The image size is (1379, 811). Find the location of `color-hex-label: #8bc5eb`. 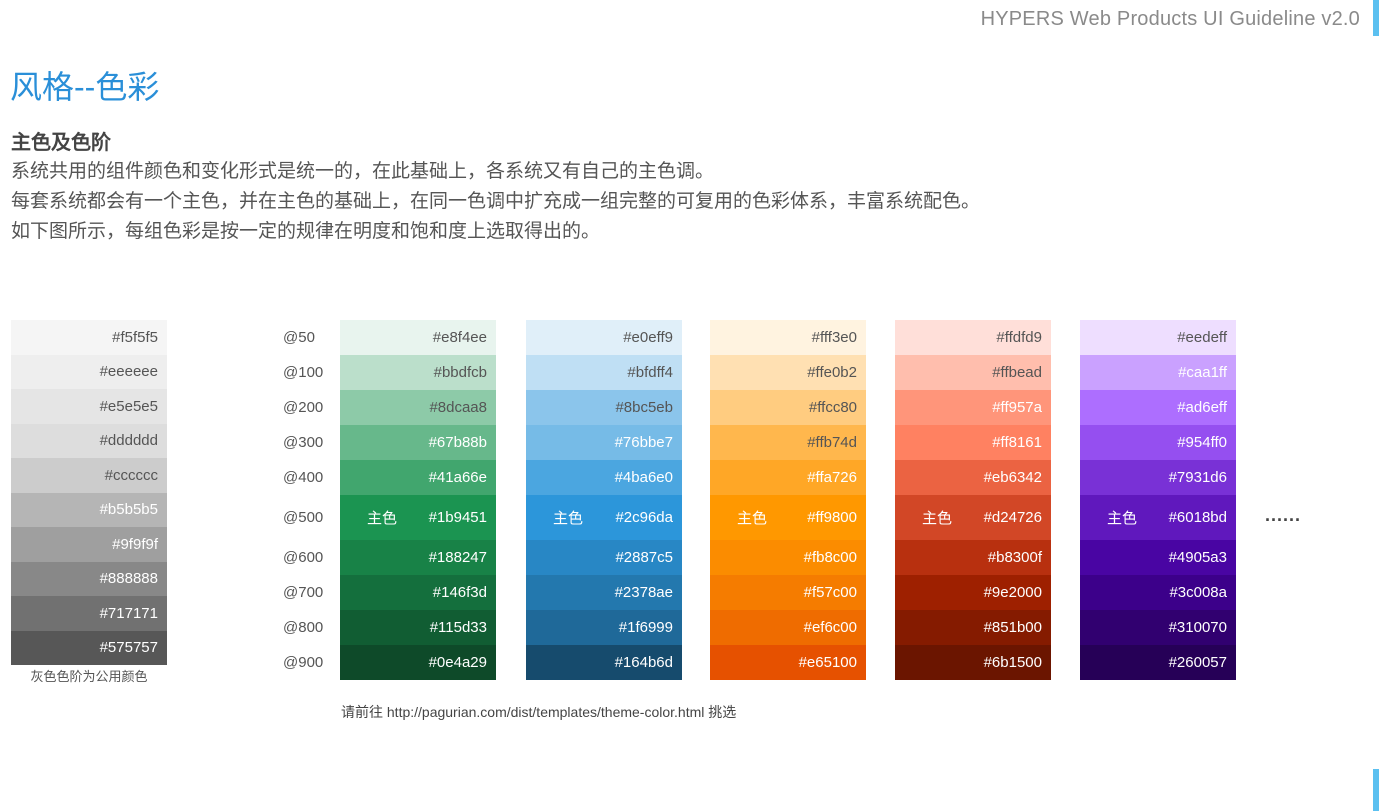

color-hex-label: #8bc5eb is located at coordinates (644, 407).